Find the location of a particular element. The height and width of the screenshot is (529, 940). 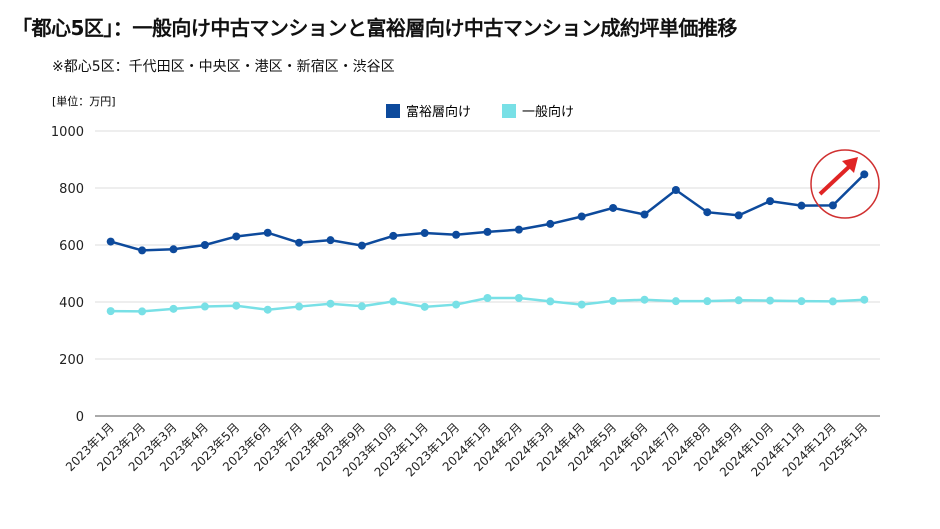

y-tick-label: 0 is located at coordinates (80, 417).